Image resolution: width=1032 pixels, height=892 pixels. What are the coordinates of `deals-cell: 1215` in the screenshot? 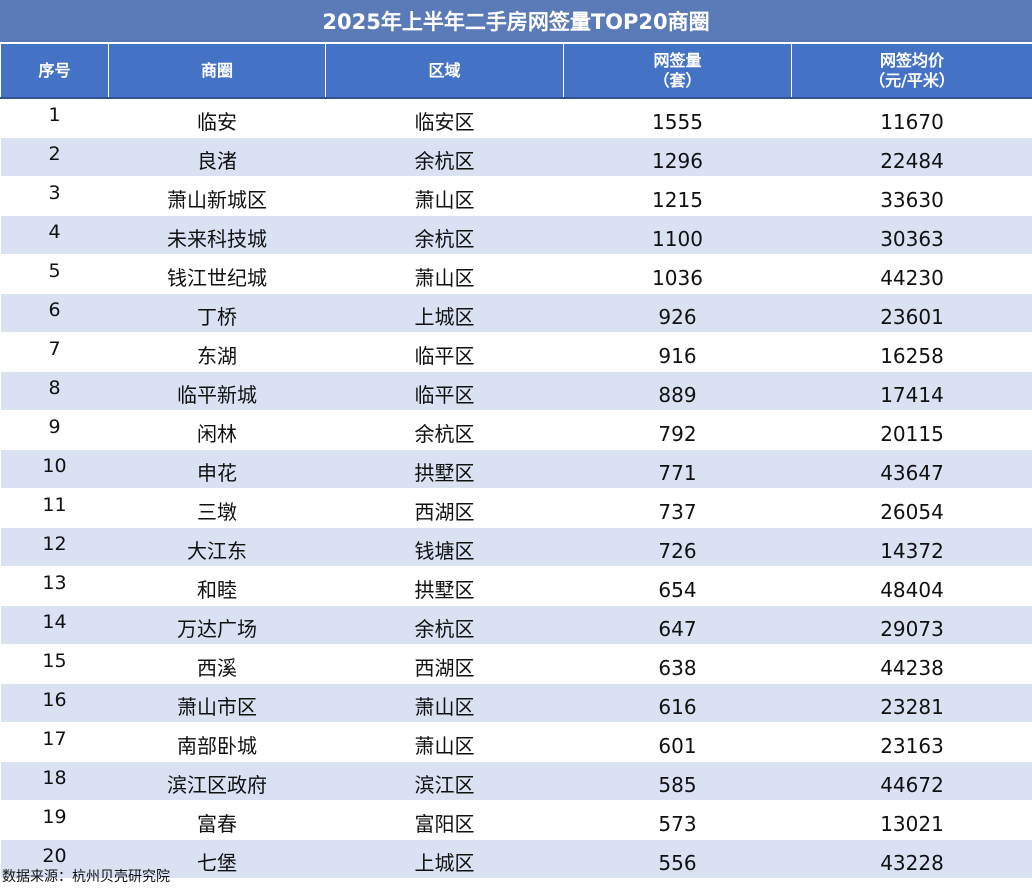 It's located at (677, 196).